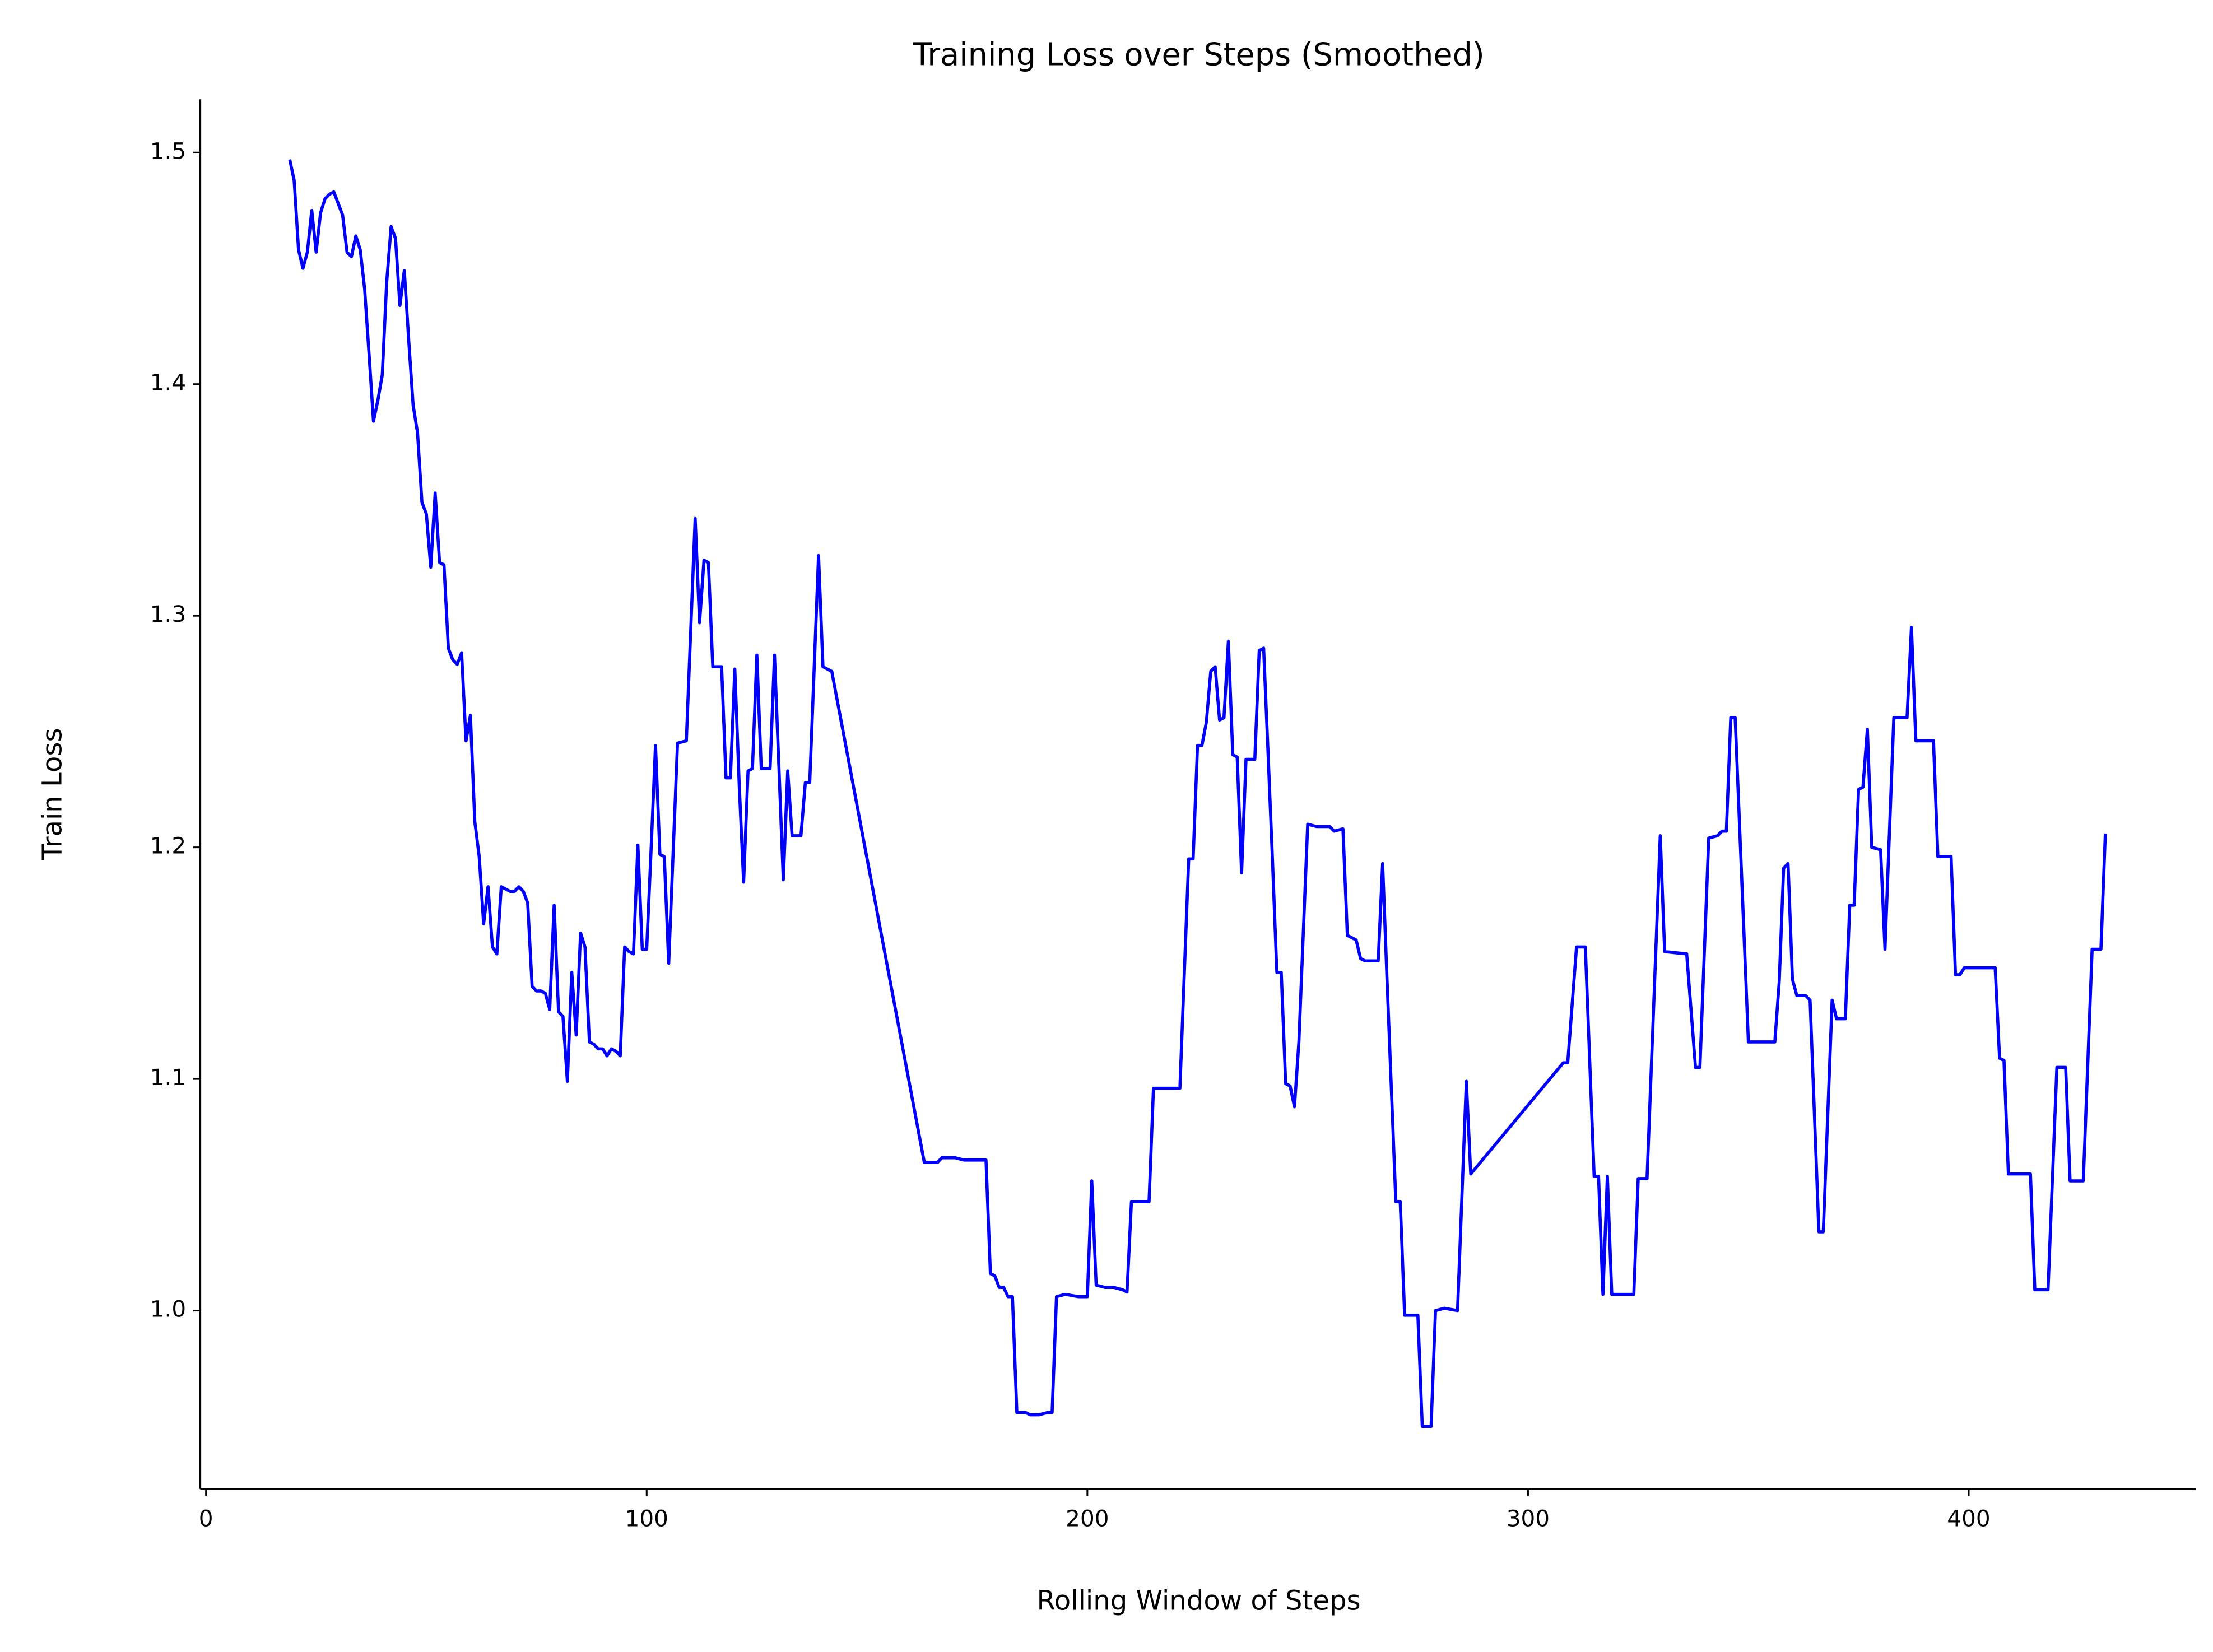 The width and height of the screenshot is (2213, 1652). What do you see at coordinates (1969, 1518) in the screenshot?
I see `x-tick-label: 400` at bounding box center [1969, 1518].